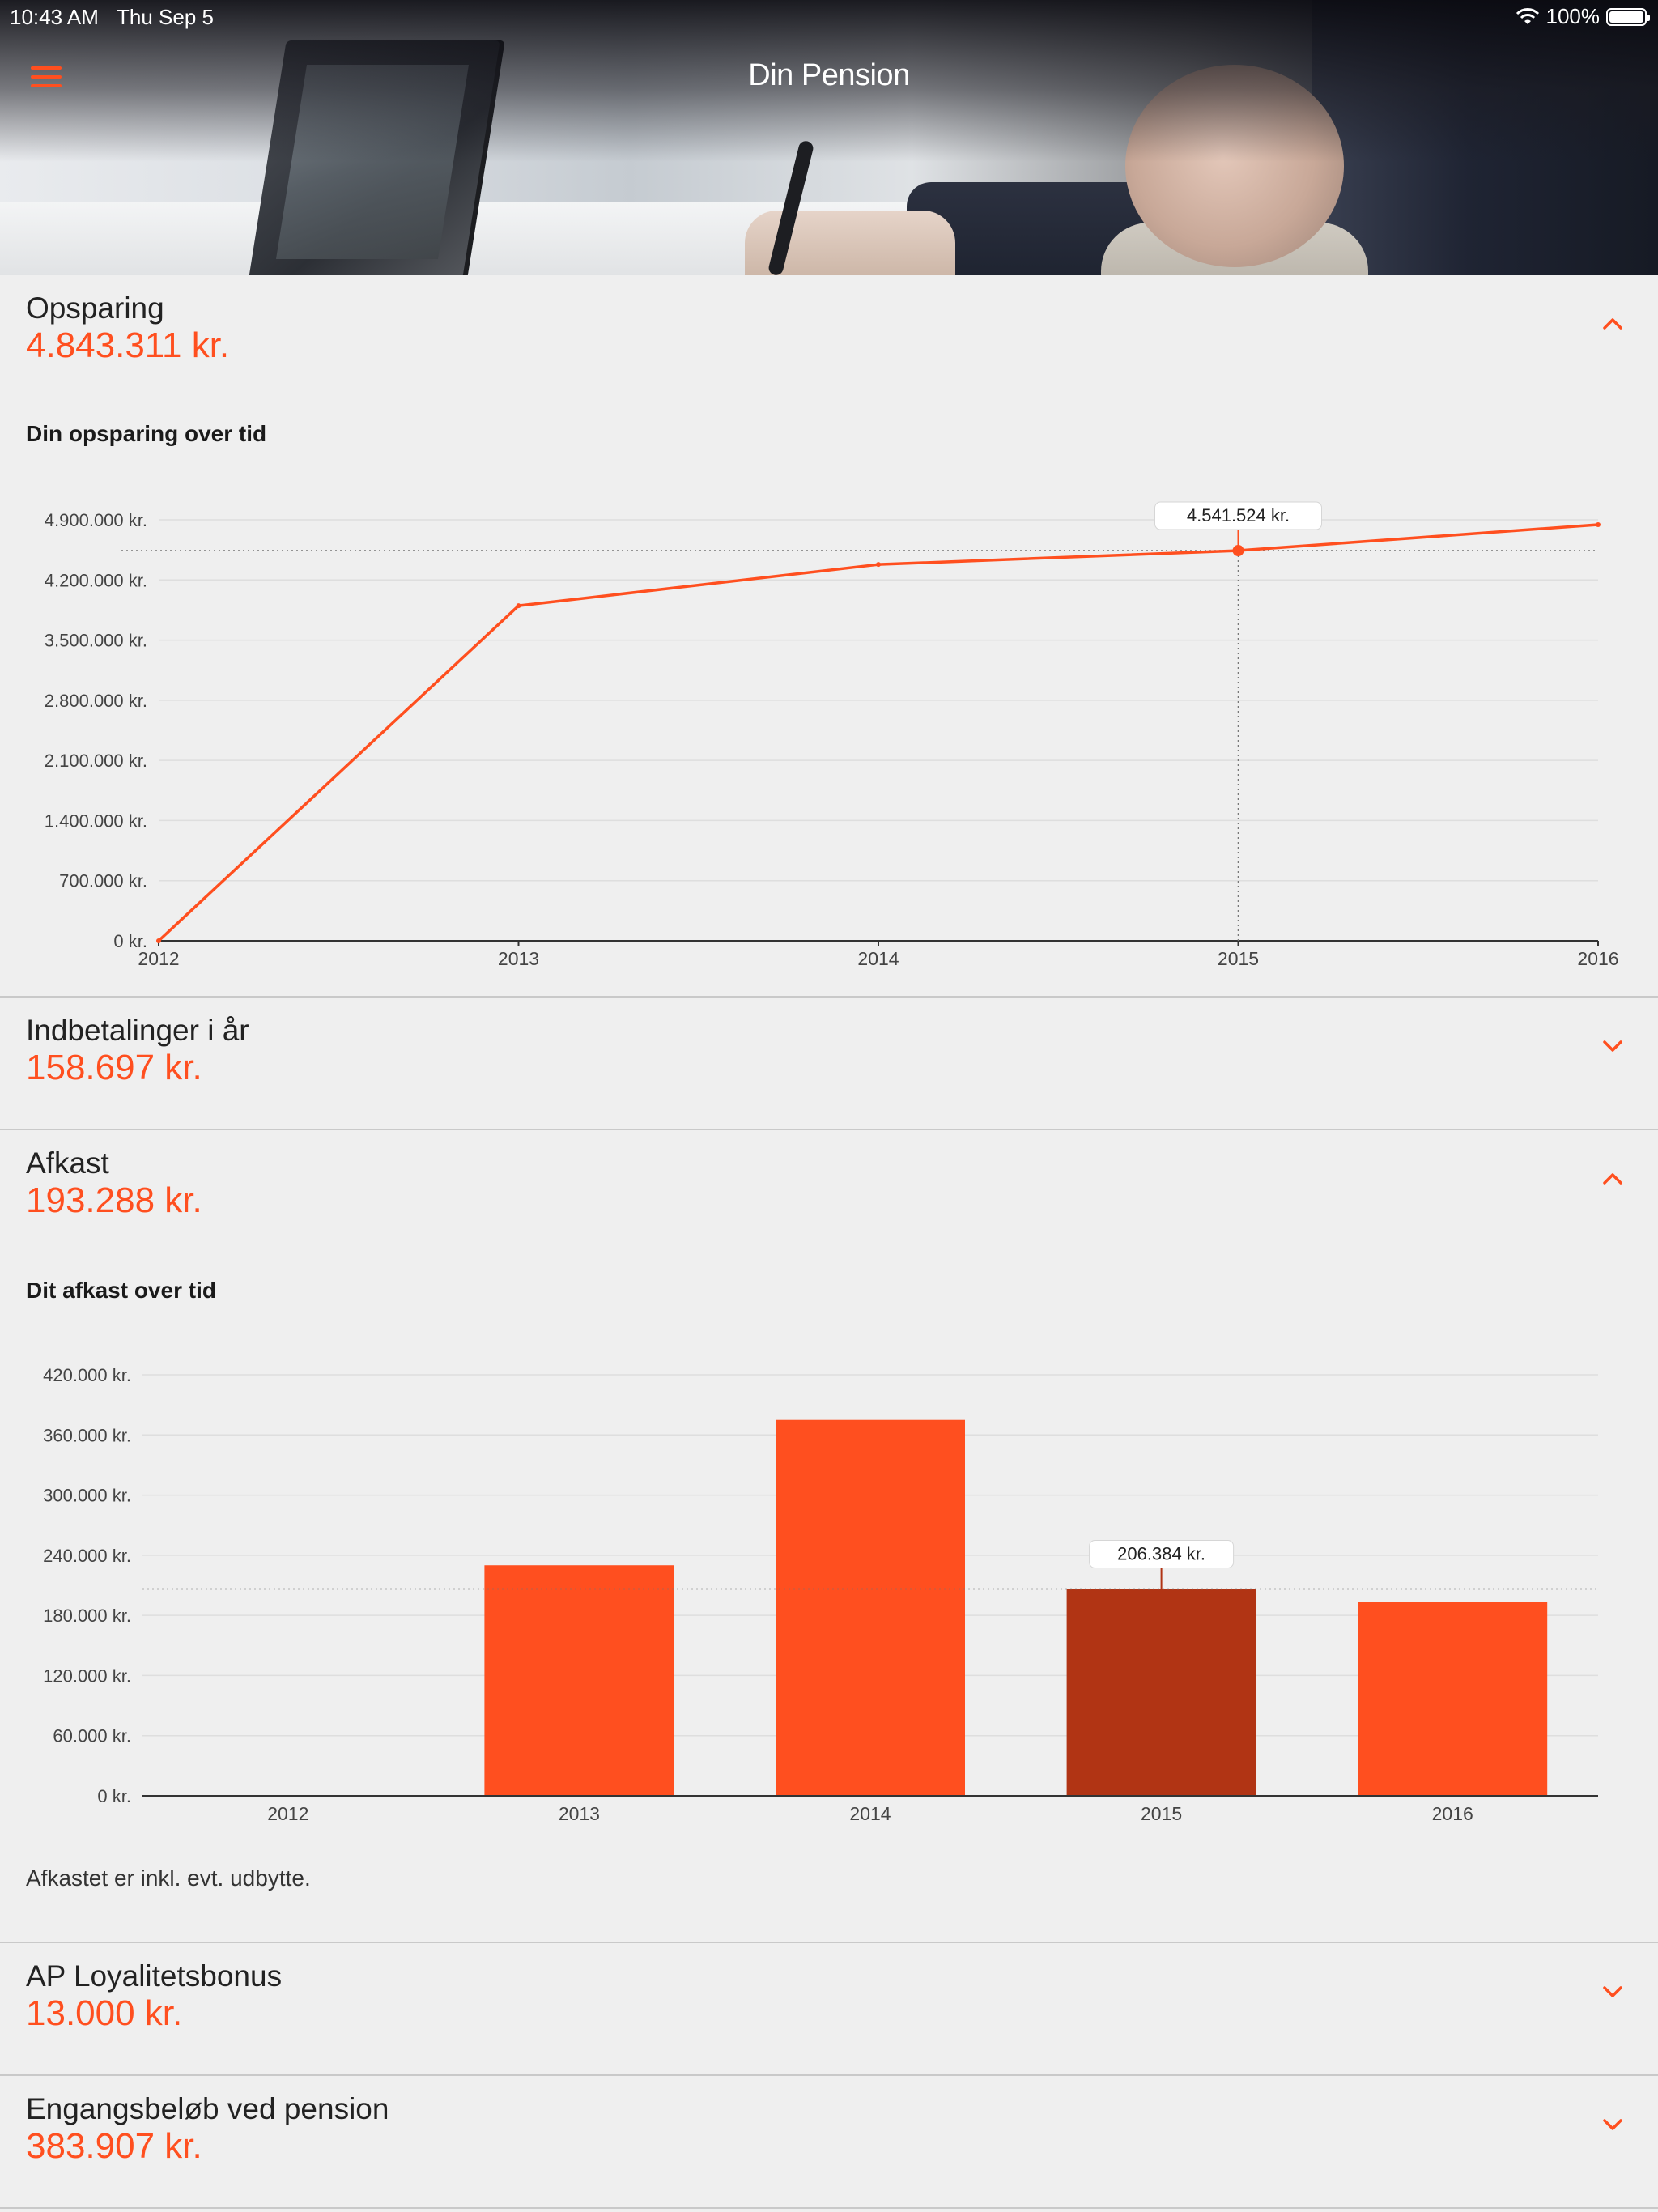 Image resolution: width=1658 pixels, height=2212 pixels. Describe the element at coordinates (87, 1616) in the screenshot. I see `y-tick-label: 180.000 kr.` at that location.